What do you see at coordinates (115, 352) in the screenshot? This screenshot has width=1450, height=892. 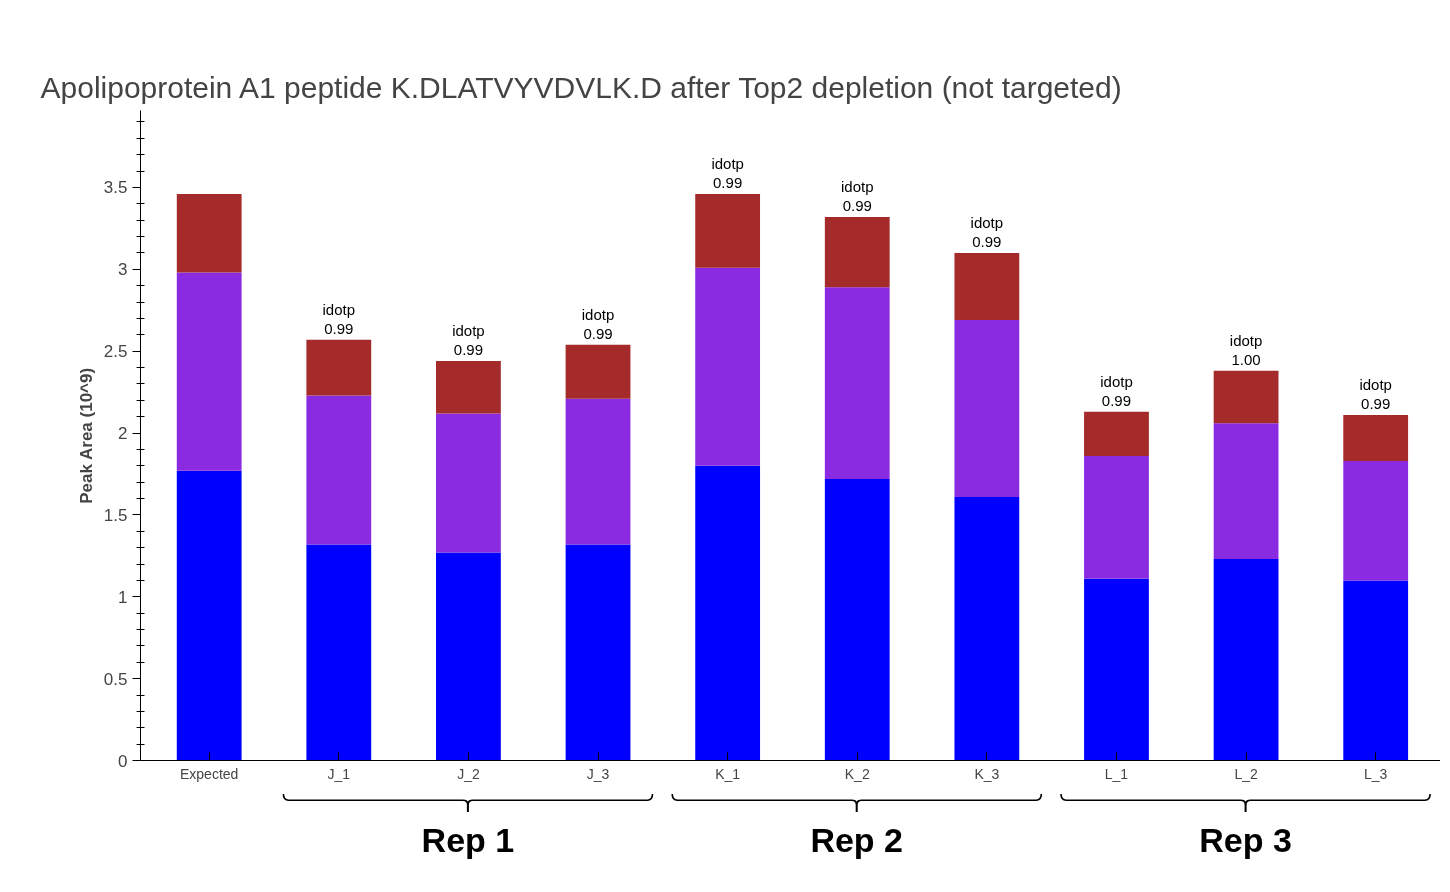 I see `y-tick-label: 2.5` at bounding box center [115, 352].